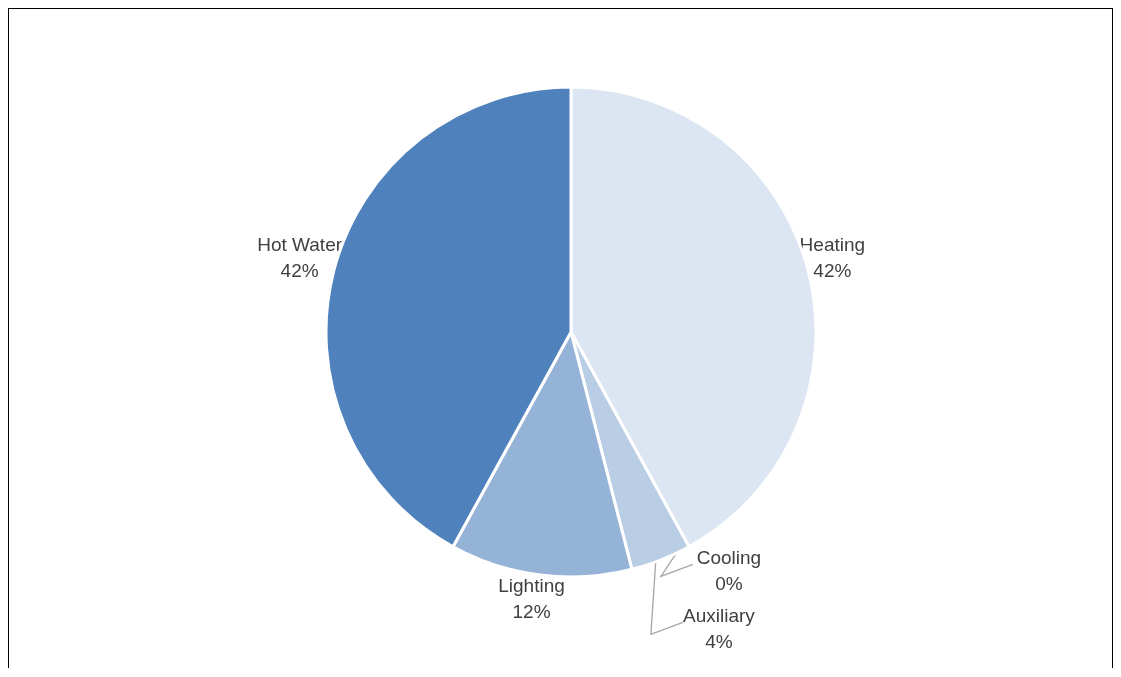  What do you see at coordinates (719, 642) in the screenshot?
I see `data-label: 4%` at bounding box center [719, 642].